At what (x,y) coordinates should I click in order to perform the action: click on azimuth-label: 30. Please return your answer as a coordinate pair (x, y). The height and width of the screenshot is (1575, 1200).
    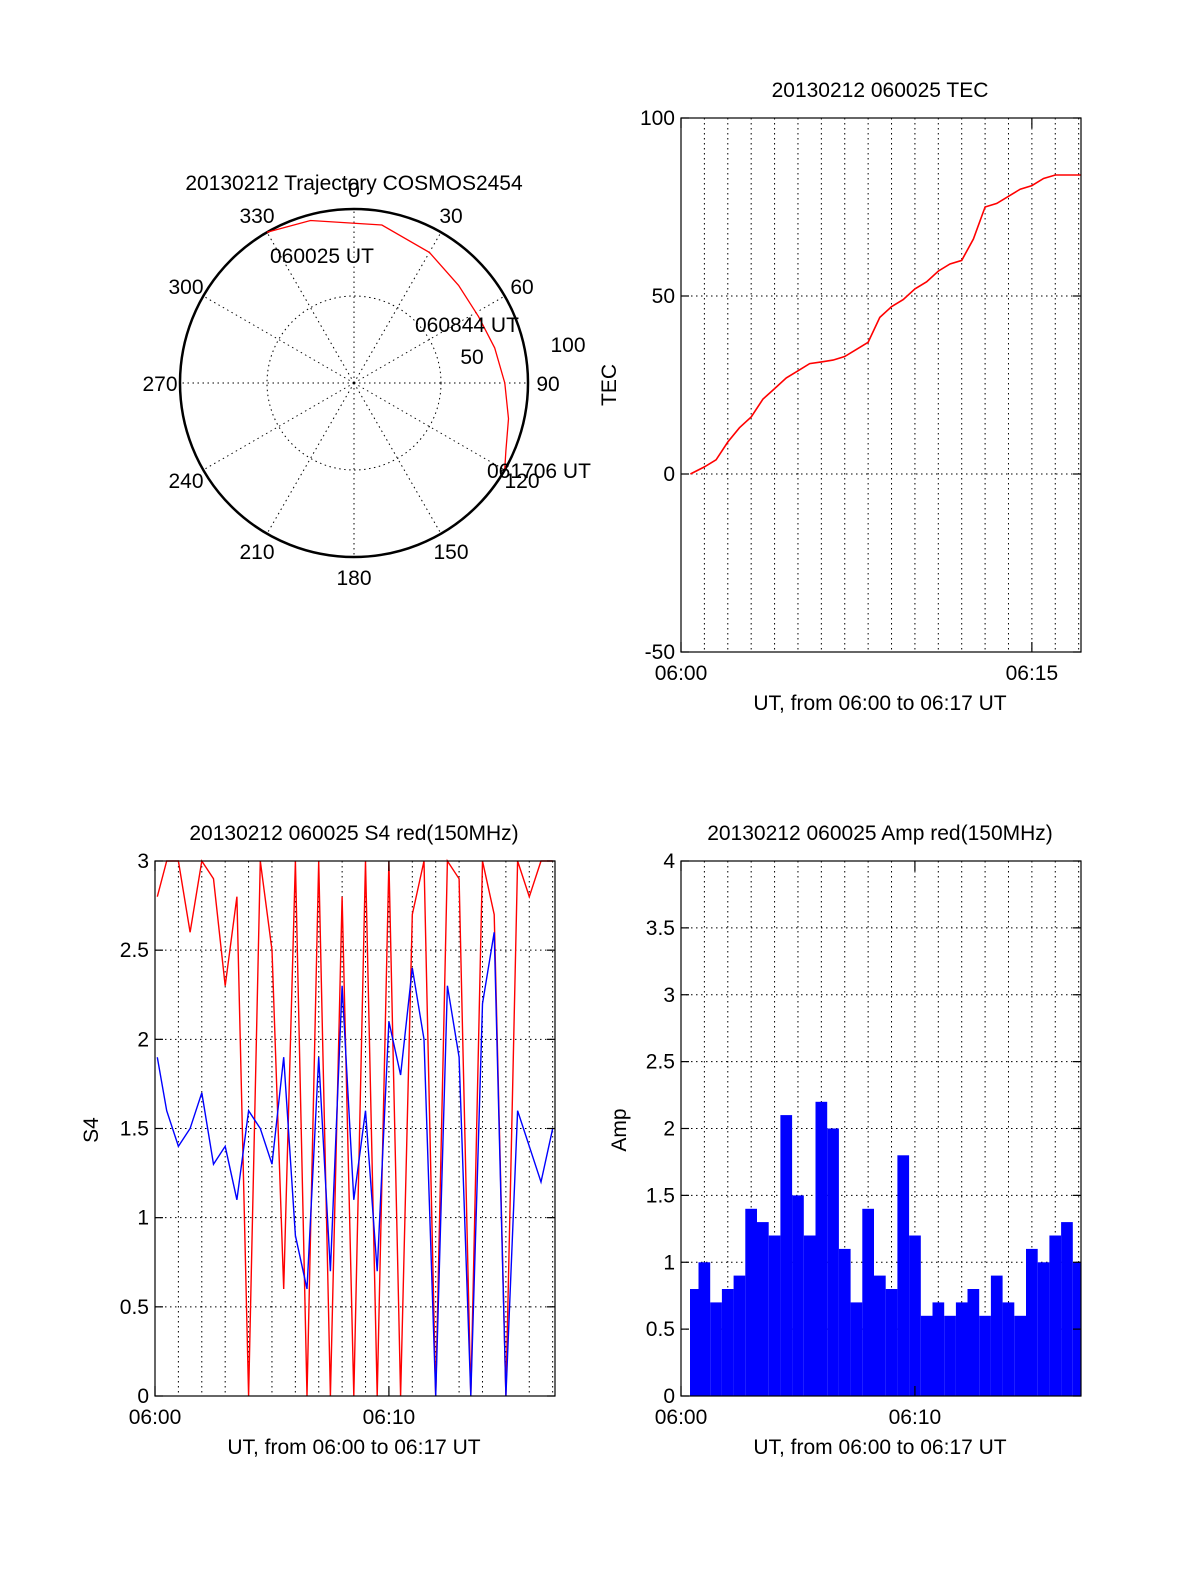
    Looking at the image, I should click on (450, 216).